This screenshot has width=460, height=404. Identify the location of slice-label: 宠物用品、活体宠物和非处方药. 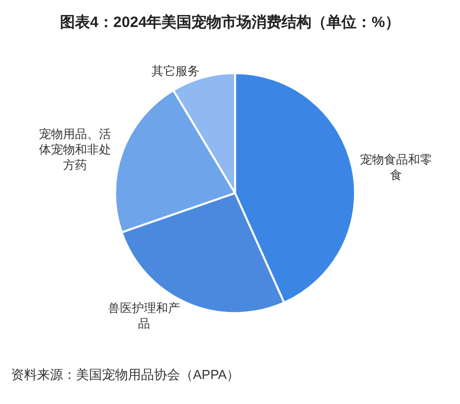
(74, 149).